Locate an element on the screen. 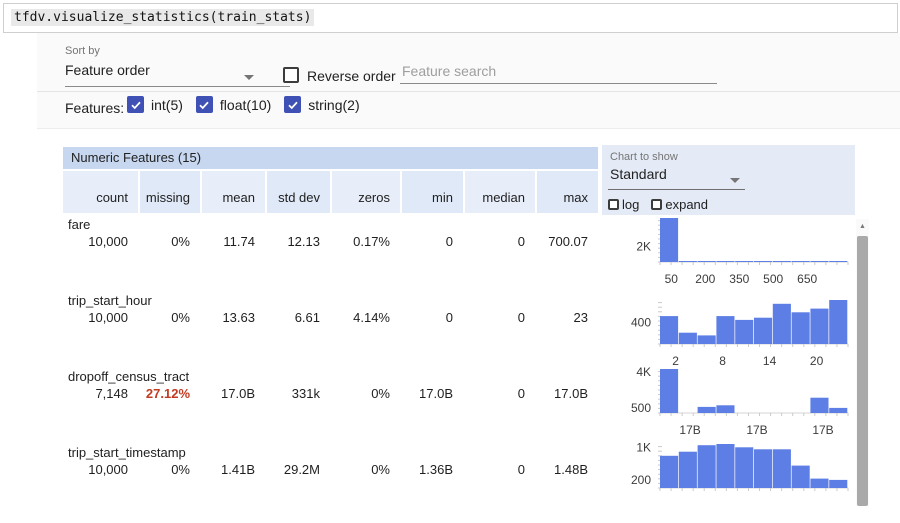 The height and width of the screenshot is (523, 900). stat-value: 29.2M is located at coordinates (301, 469).